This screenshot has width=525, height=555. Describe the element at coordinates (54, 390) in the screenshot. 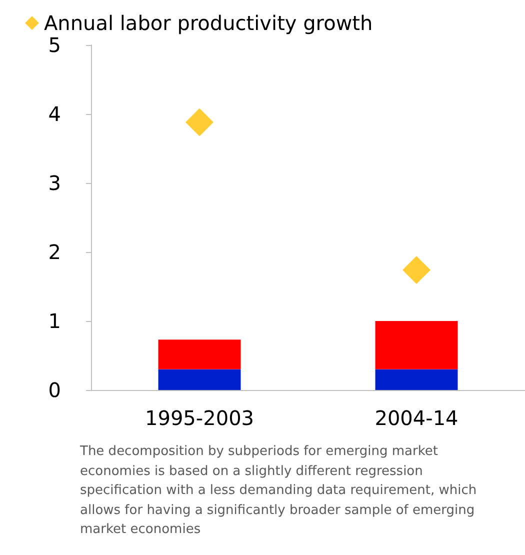

I see `y-tick-label: 0` at that location.